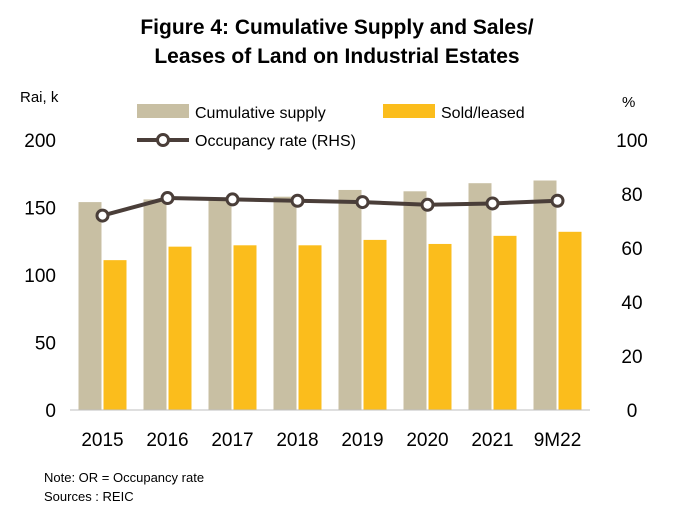 The width and height of the screenshot is (674, 532). Describe the element at coordinates (558, 440) in the screenshot. I see `x-axis-tick-label: 9M22` at that location.